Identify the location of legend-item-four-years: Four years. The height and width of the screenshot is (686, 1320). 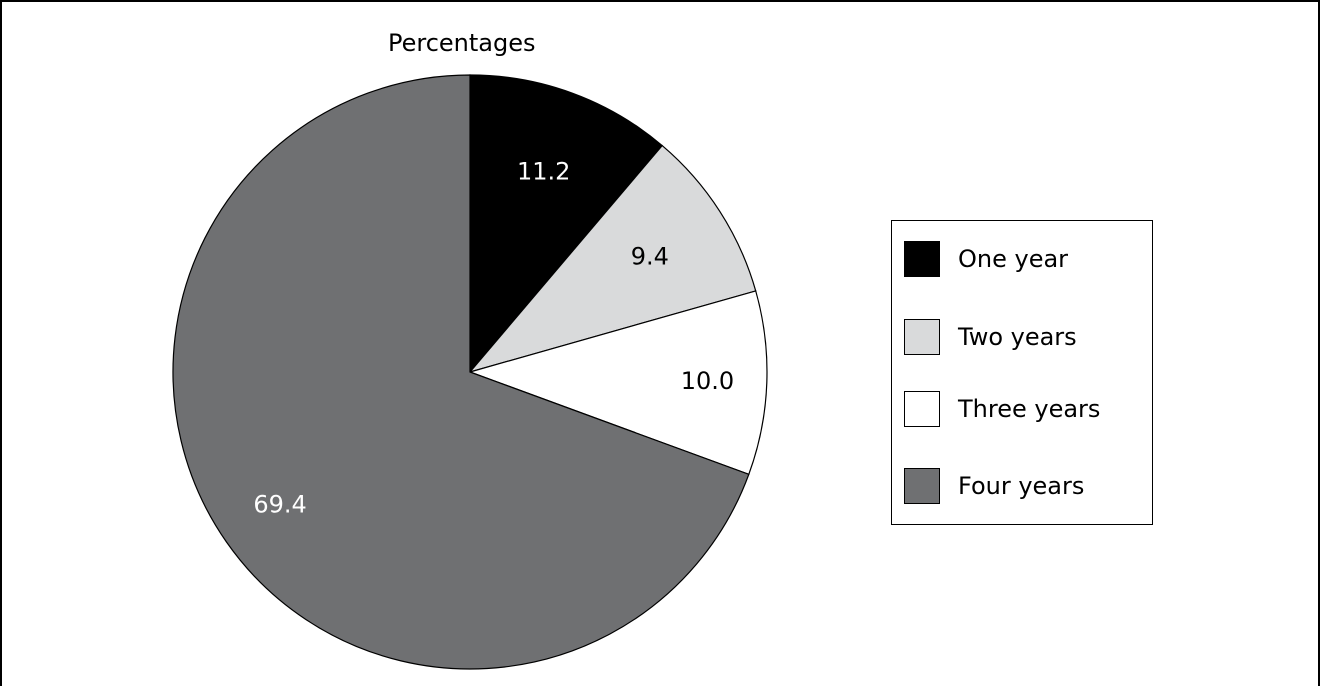
(994, 486).